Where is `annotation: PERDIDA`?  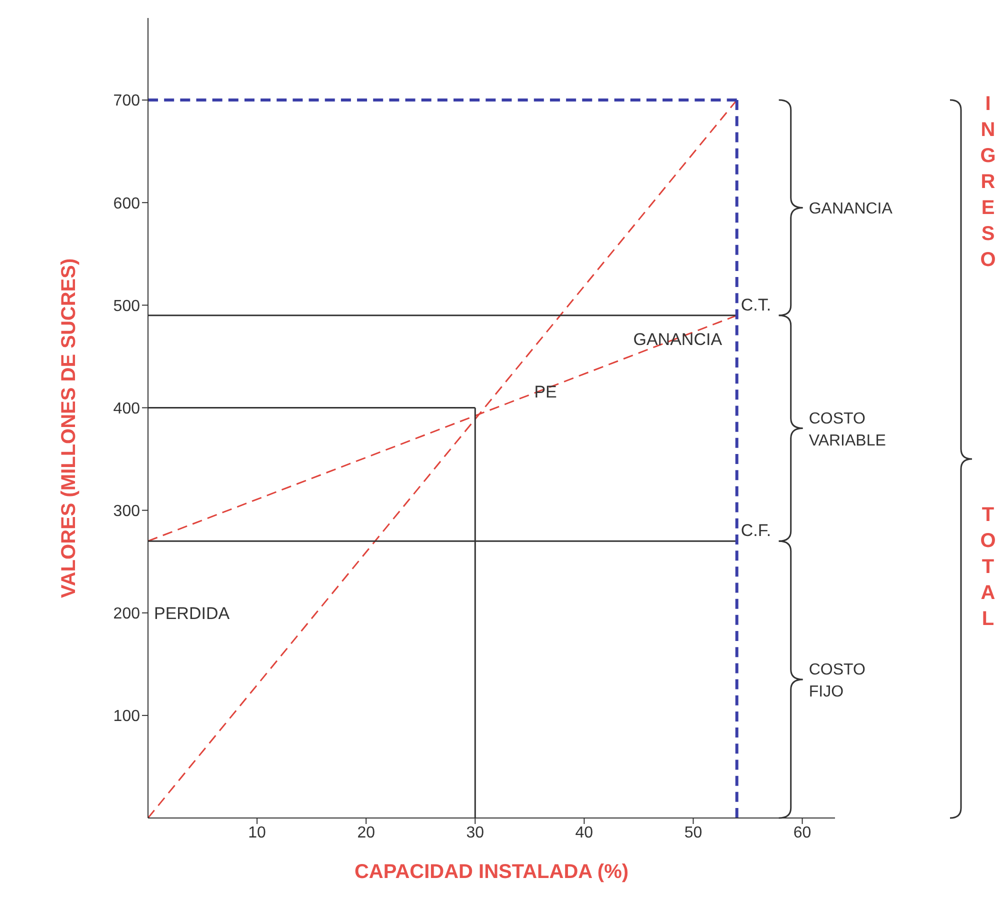
annotation: PERDIDA is located at coordinates (192, 613).